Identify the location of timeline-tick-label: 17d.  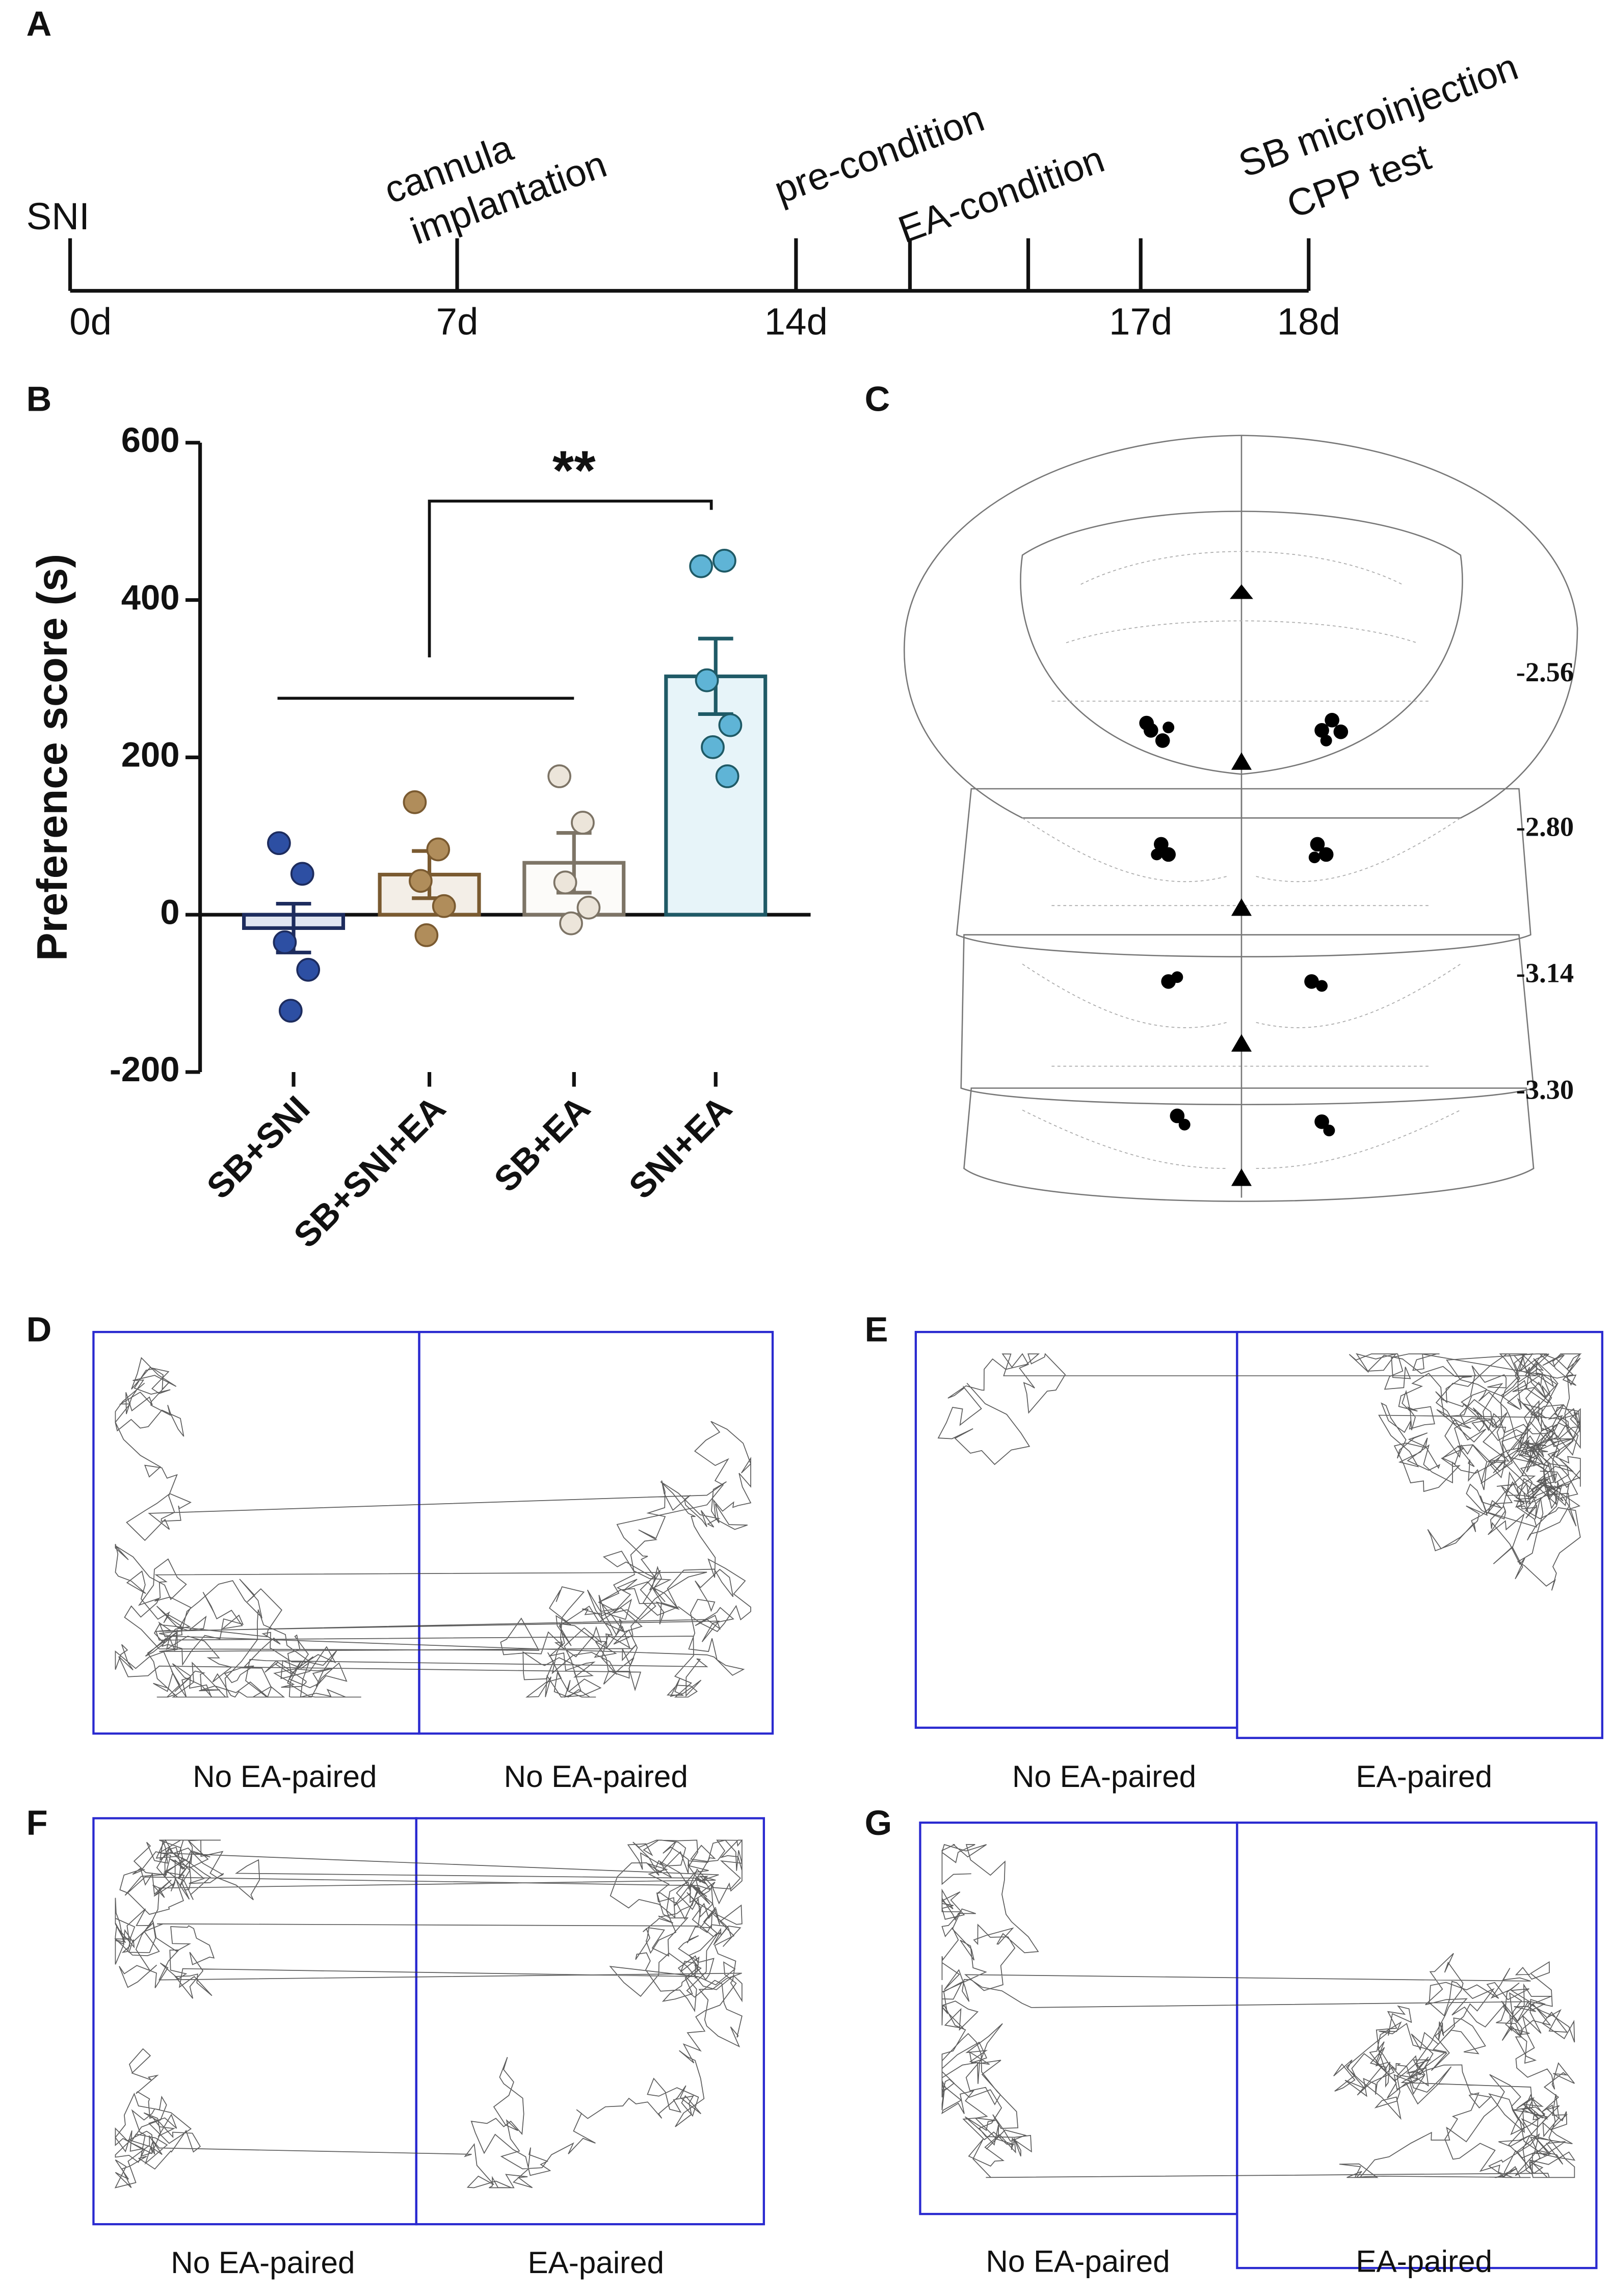
(1140, 321).